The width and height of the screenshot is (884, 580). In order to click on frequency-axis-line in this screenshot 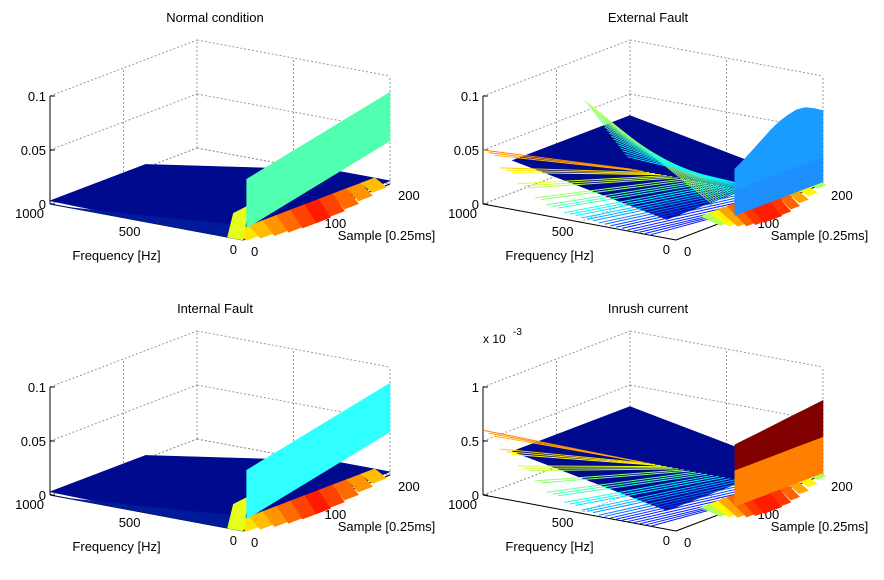, I will do `click(579, 513)`.